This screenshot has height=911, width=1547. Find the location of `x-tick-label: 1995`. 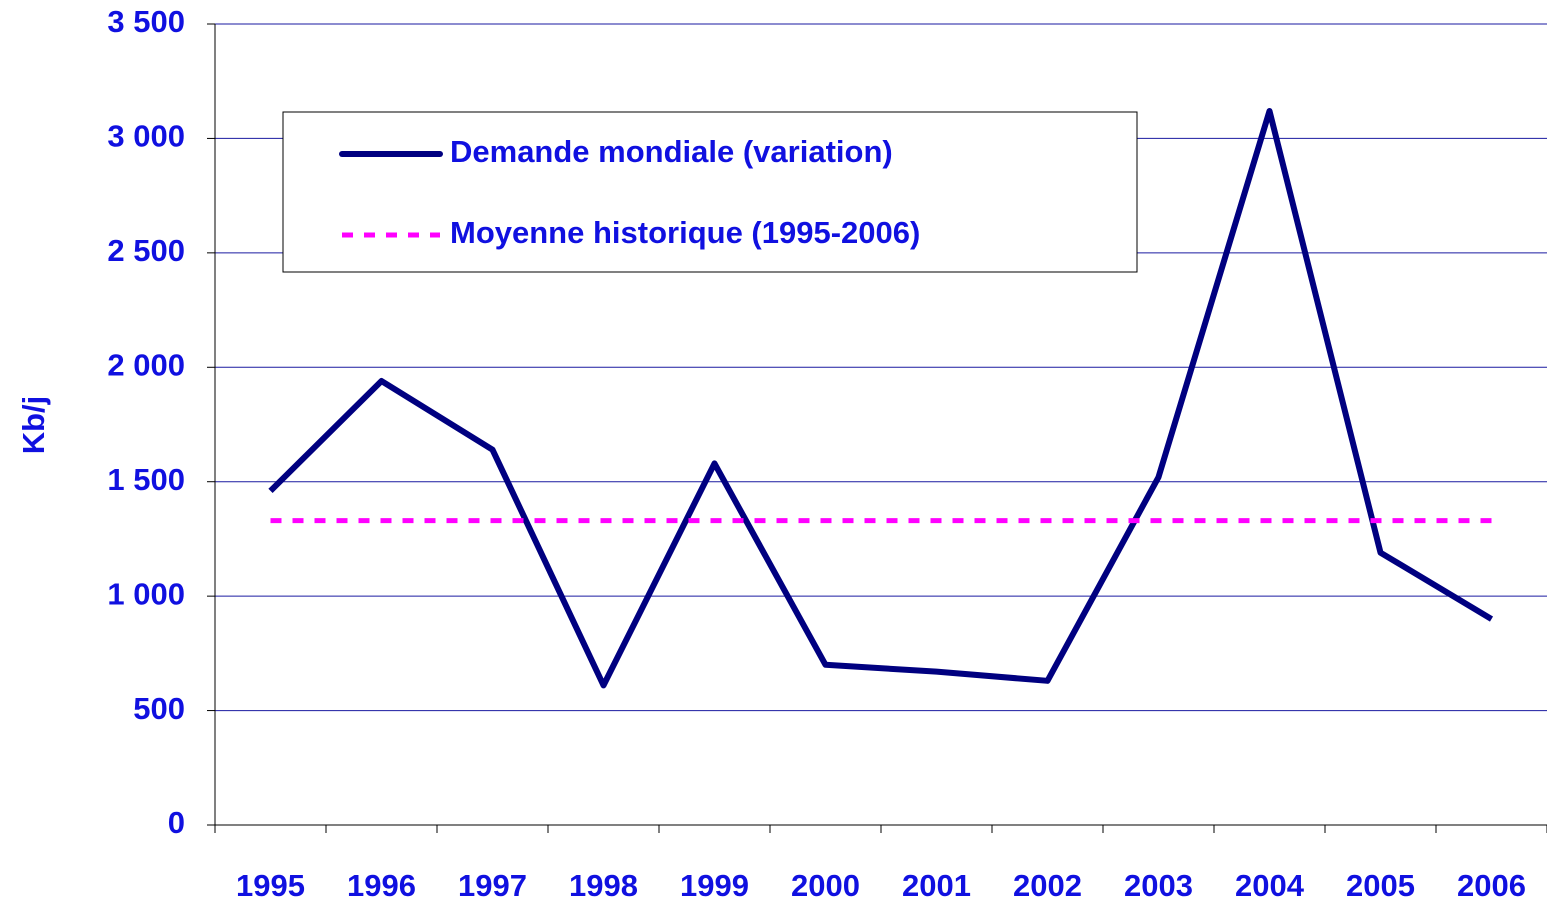

x-tick-label: 1995 is located at coordinates (270, 885).